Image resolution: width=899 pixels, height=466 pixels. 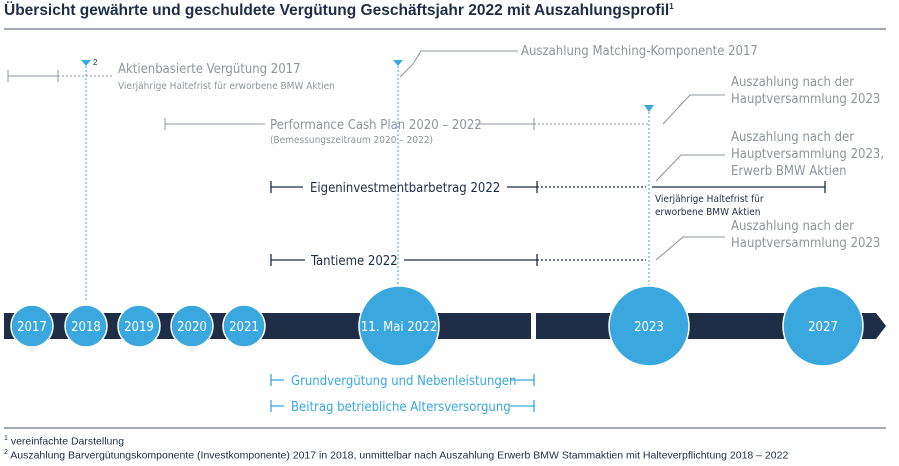 I want to click on year-circle-2020, so click(x=192, y=326).